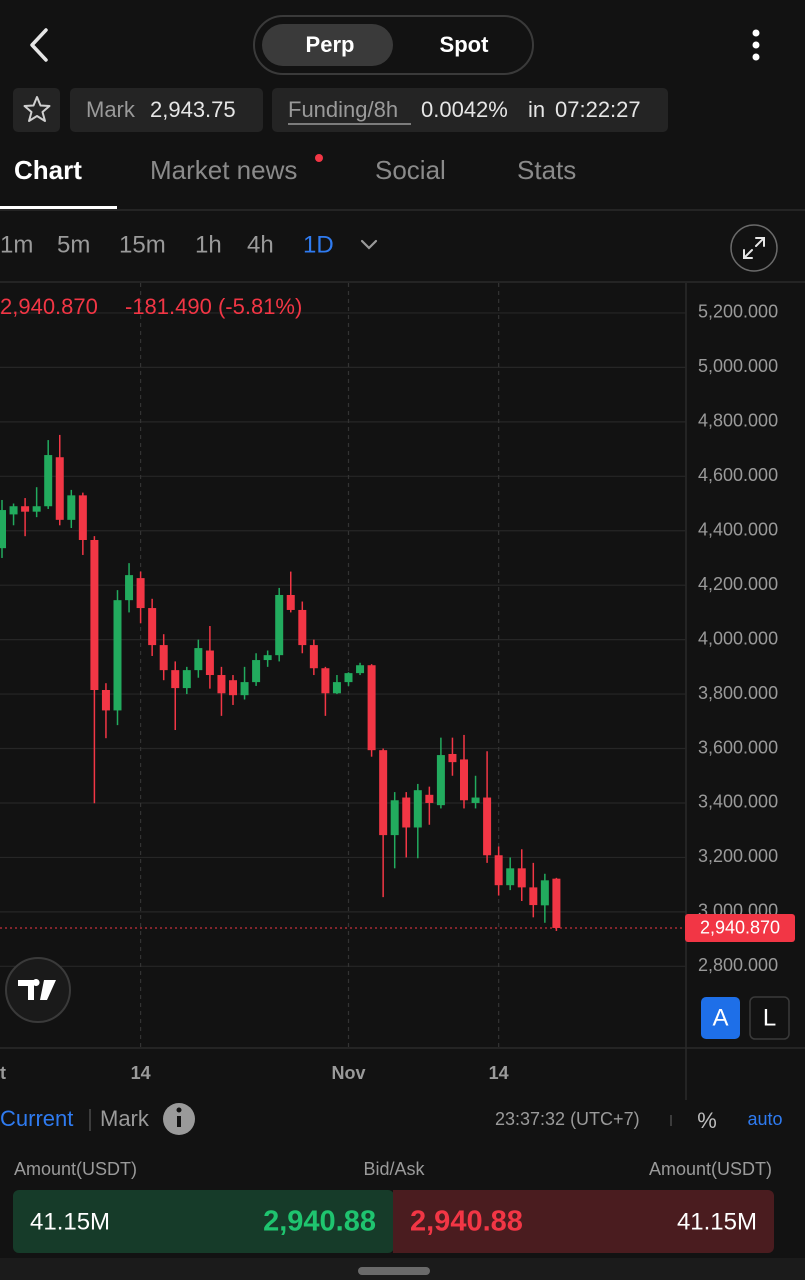 Image resolution: width=805 pixels, height=1280 pixels. What do you see at coordinates (203, 1221) in the screenshot?
I see `bid-row` at bounding box center [203, 1221].